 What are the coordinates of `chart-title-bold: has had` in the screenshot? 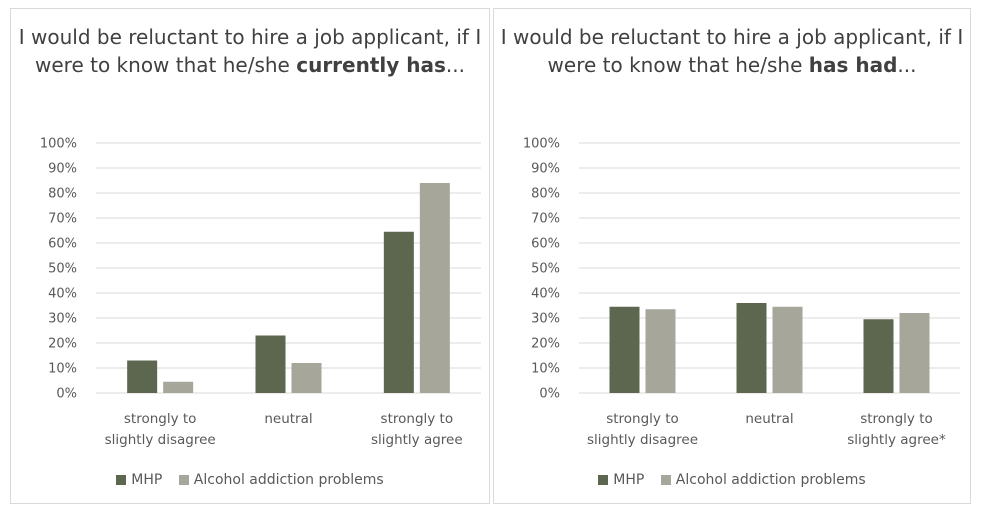 It's located at (853, 65).